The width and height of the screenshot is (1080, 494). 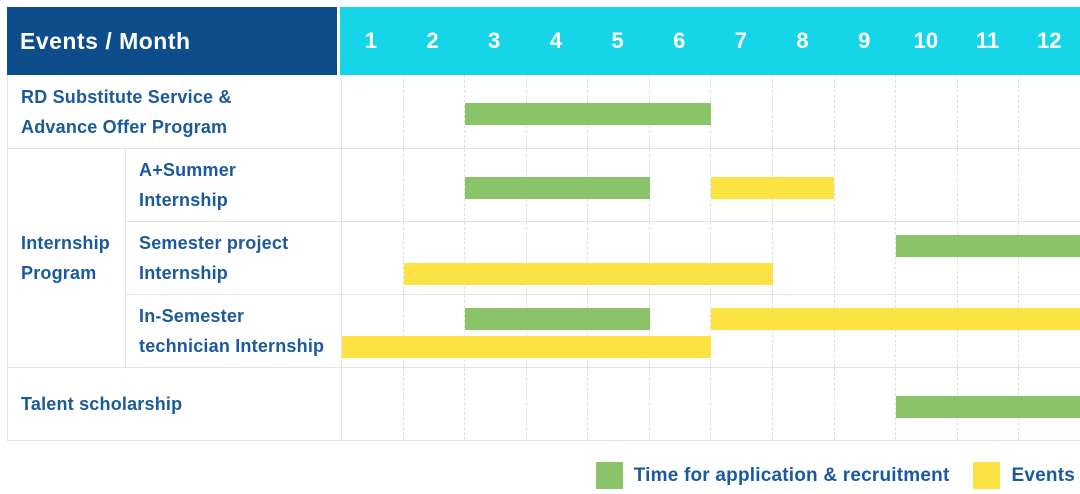 I want to click on application-swatch-icon, so click(x=609, y=475).